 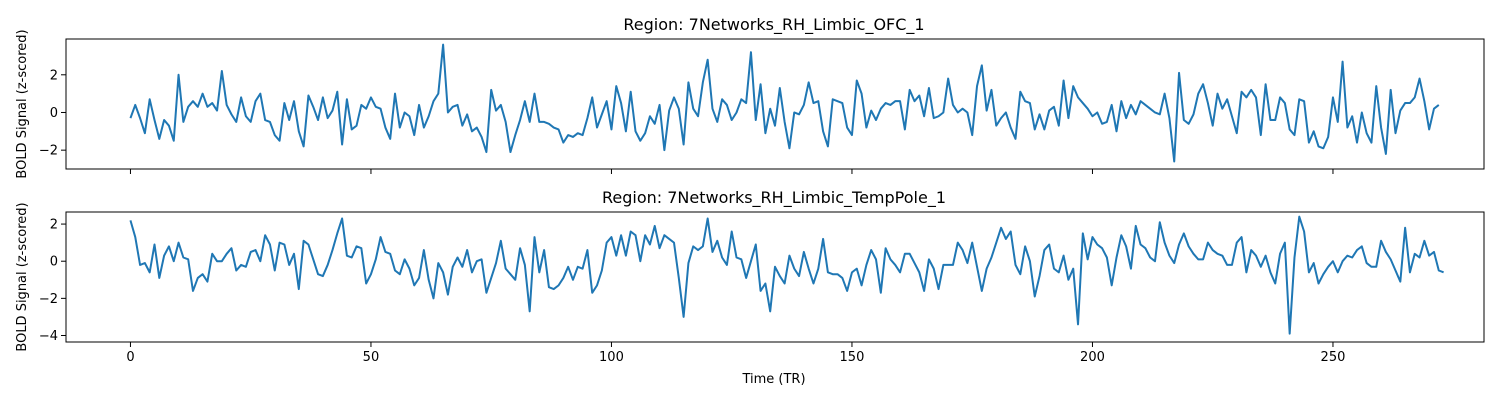 I want to click on x-tick-label: 250, so click(x=1333, y=357).